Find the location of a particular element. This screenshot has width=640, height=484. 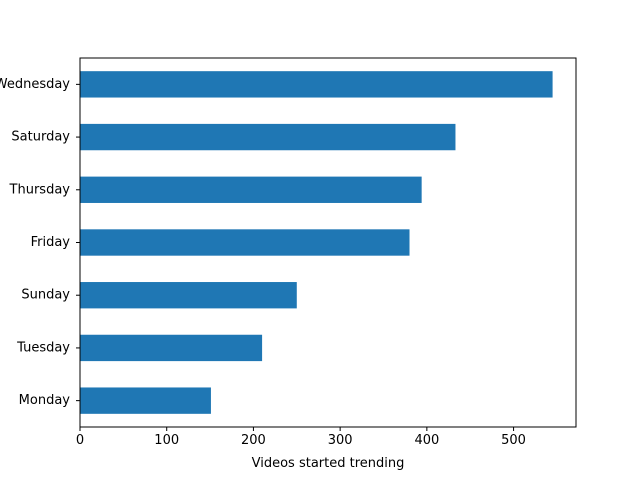

x-tick-label-400: 400 is located at coordinates (426, 440).